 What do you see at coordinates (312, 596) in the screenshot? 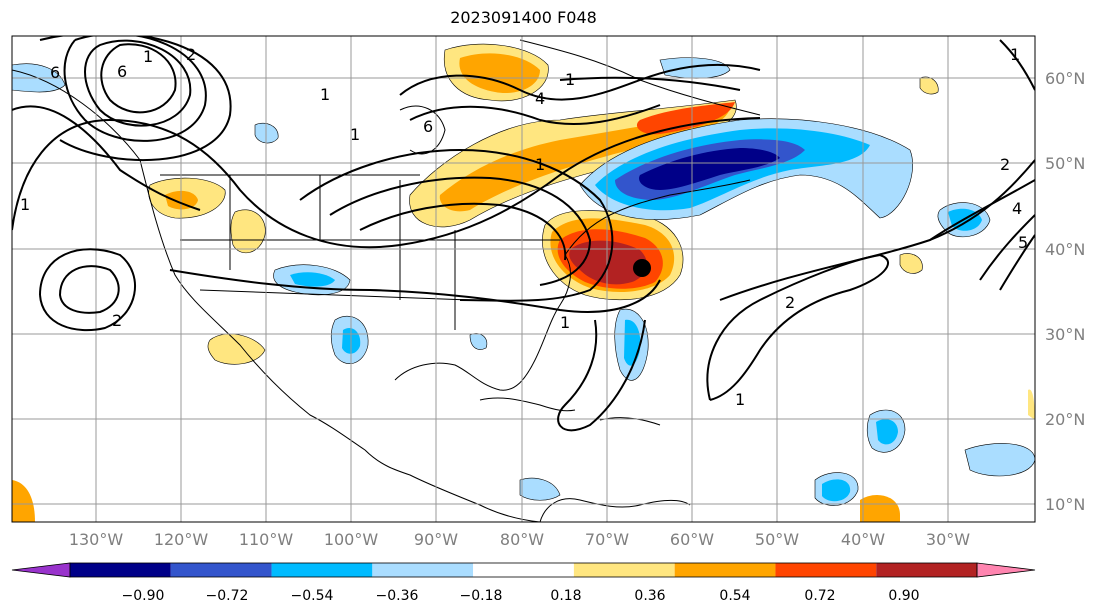
I see `colorbar-tick-label: −0.54` at bounding box center [312, 596].